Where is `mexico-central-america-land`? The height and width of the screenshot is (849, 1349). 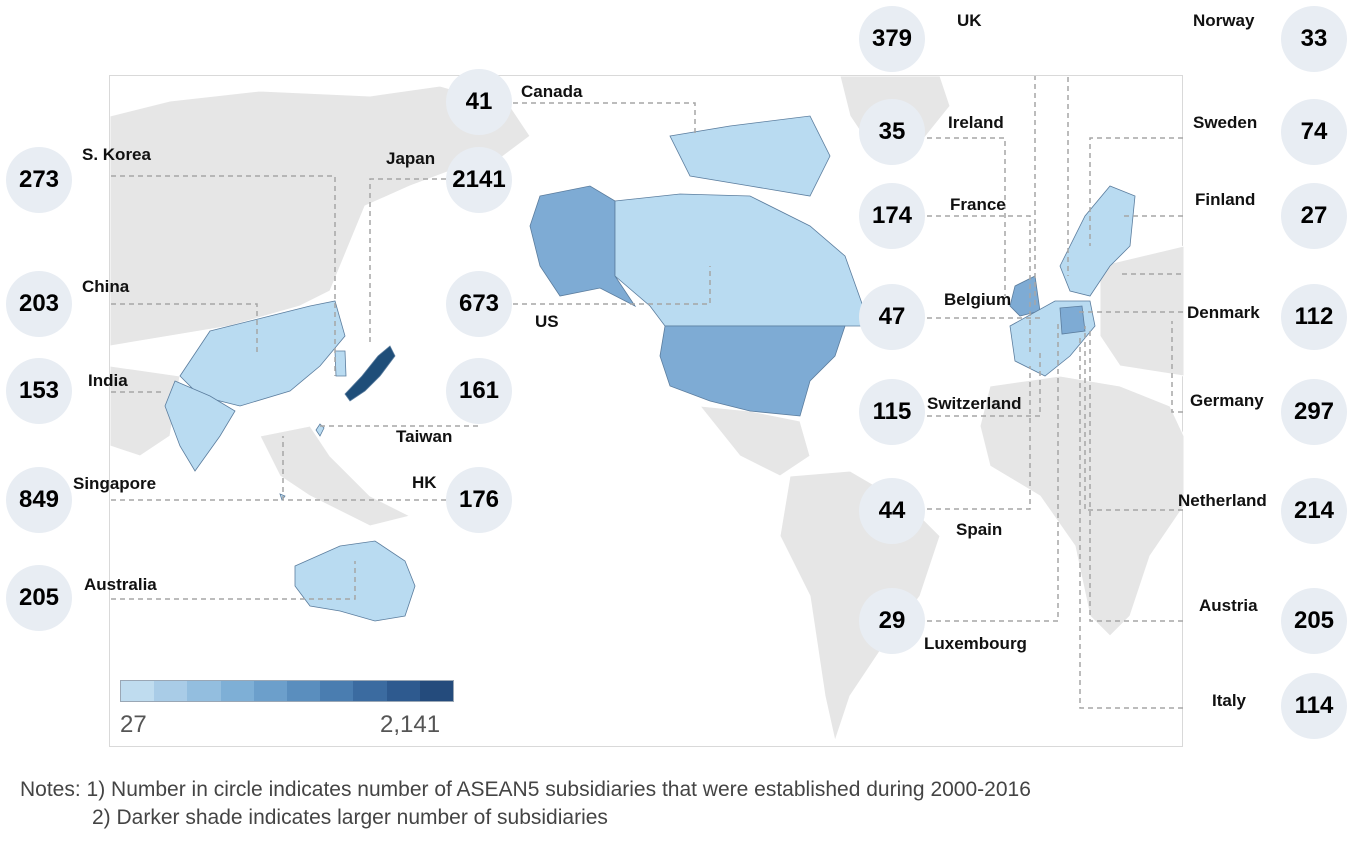 mexico-central-america-land is located at coordinates (754, 441).